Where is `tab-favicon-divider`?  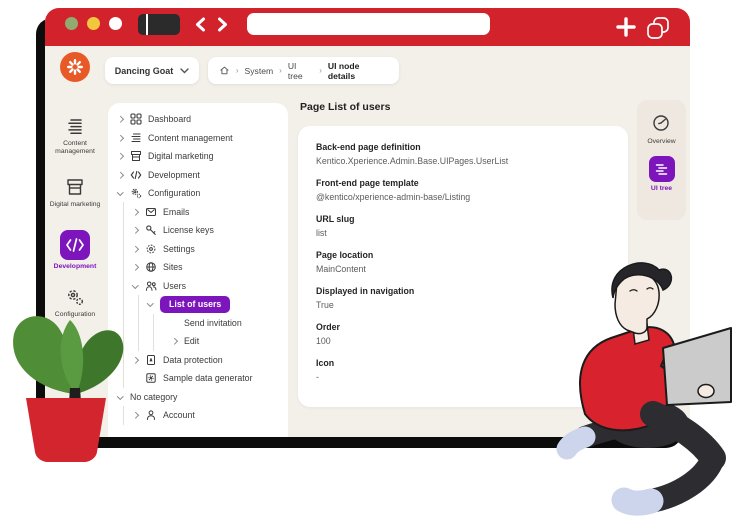 tab-favicon-divider is located at coordinates (147, 24).